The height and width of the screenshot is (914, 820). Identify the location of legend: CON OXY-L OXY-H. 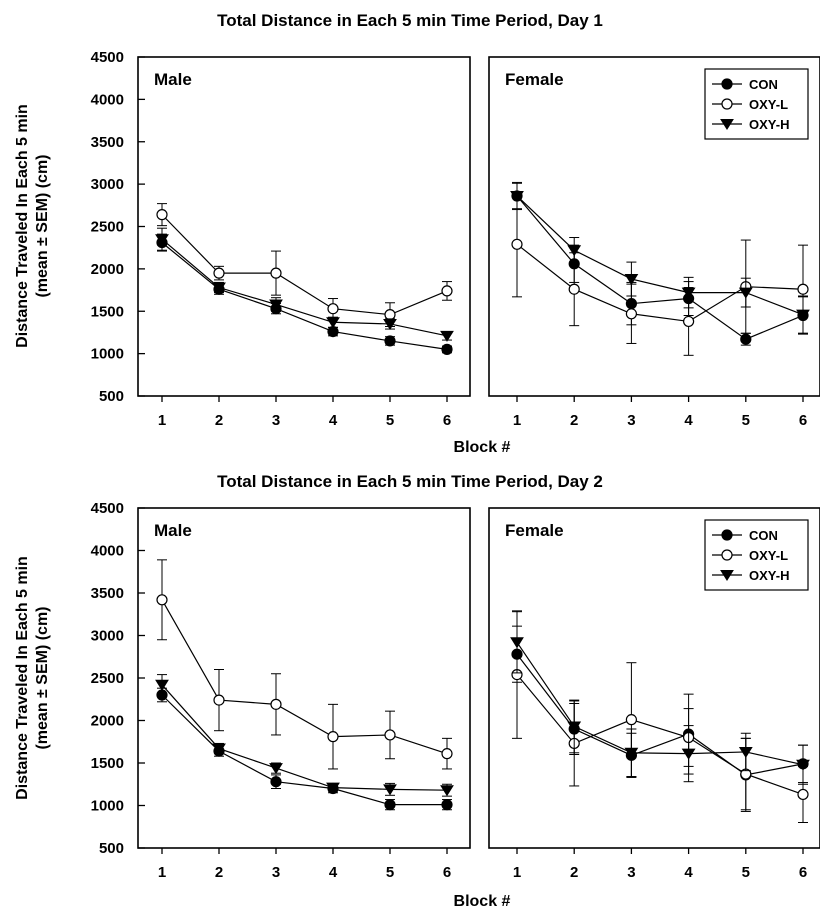
(756, 104).